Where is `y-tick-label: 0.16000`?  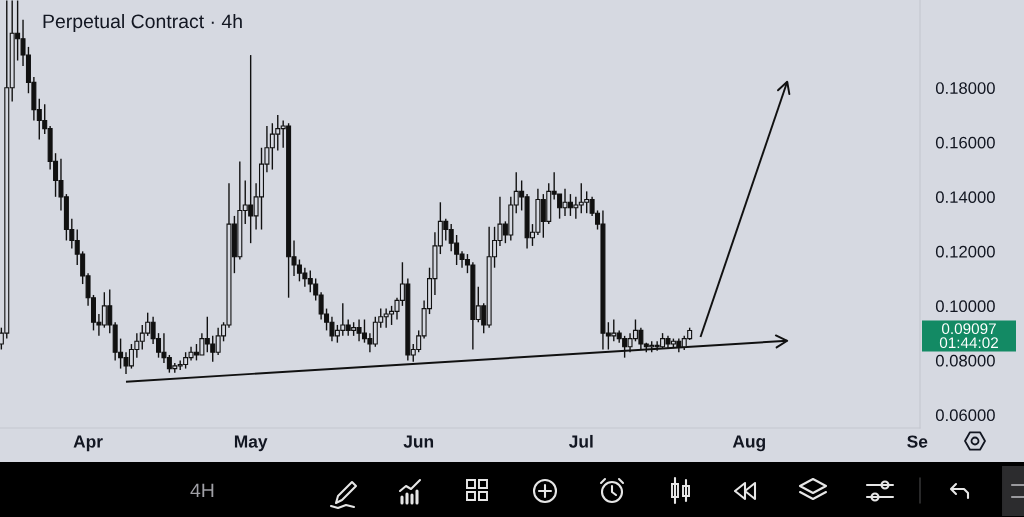
y-tick-label: 0.16000 is located at coordinates (965, 142).